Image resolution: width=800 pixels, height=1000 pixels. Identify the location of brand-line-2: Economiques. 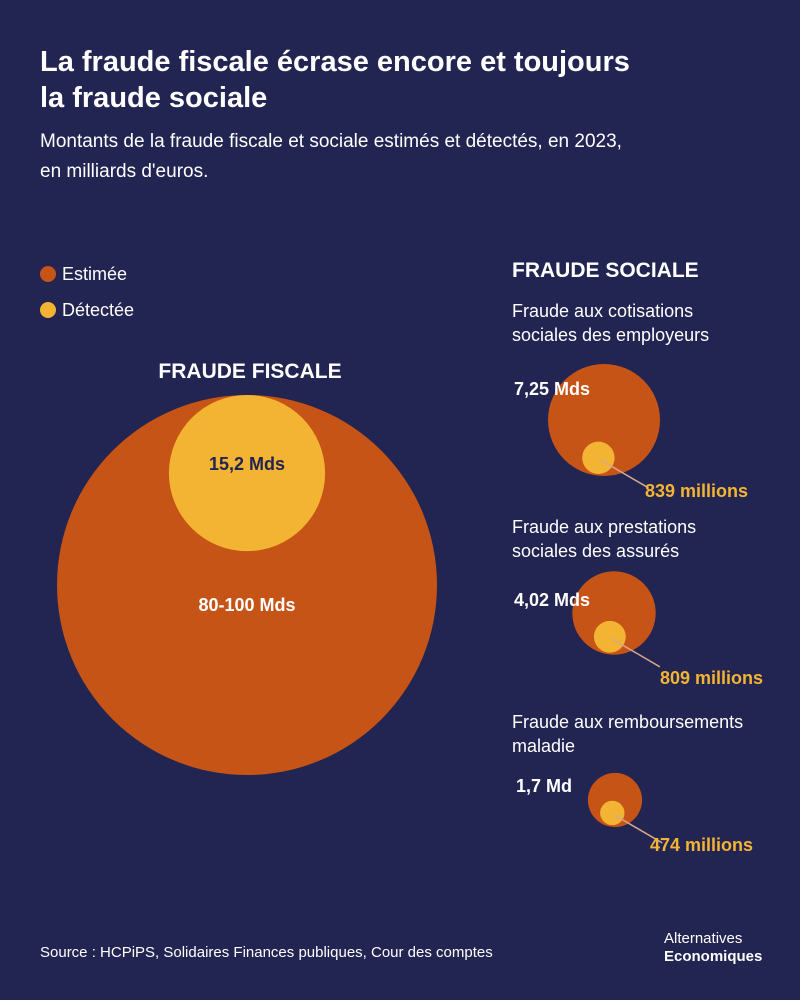
(713, 956).